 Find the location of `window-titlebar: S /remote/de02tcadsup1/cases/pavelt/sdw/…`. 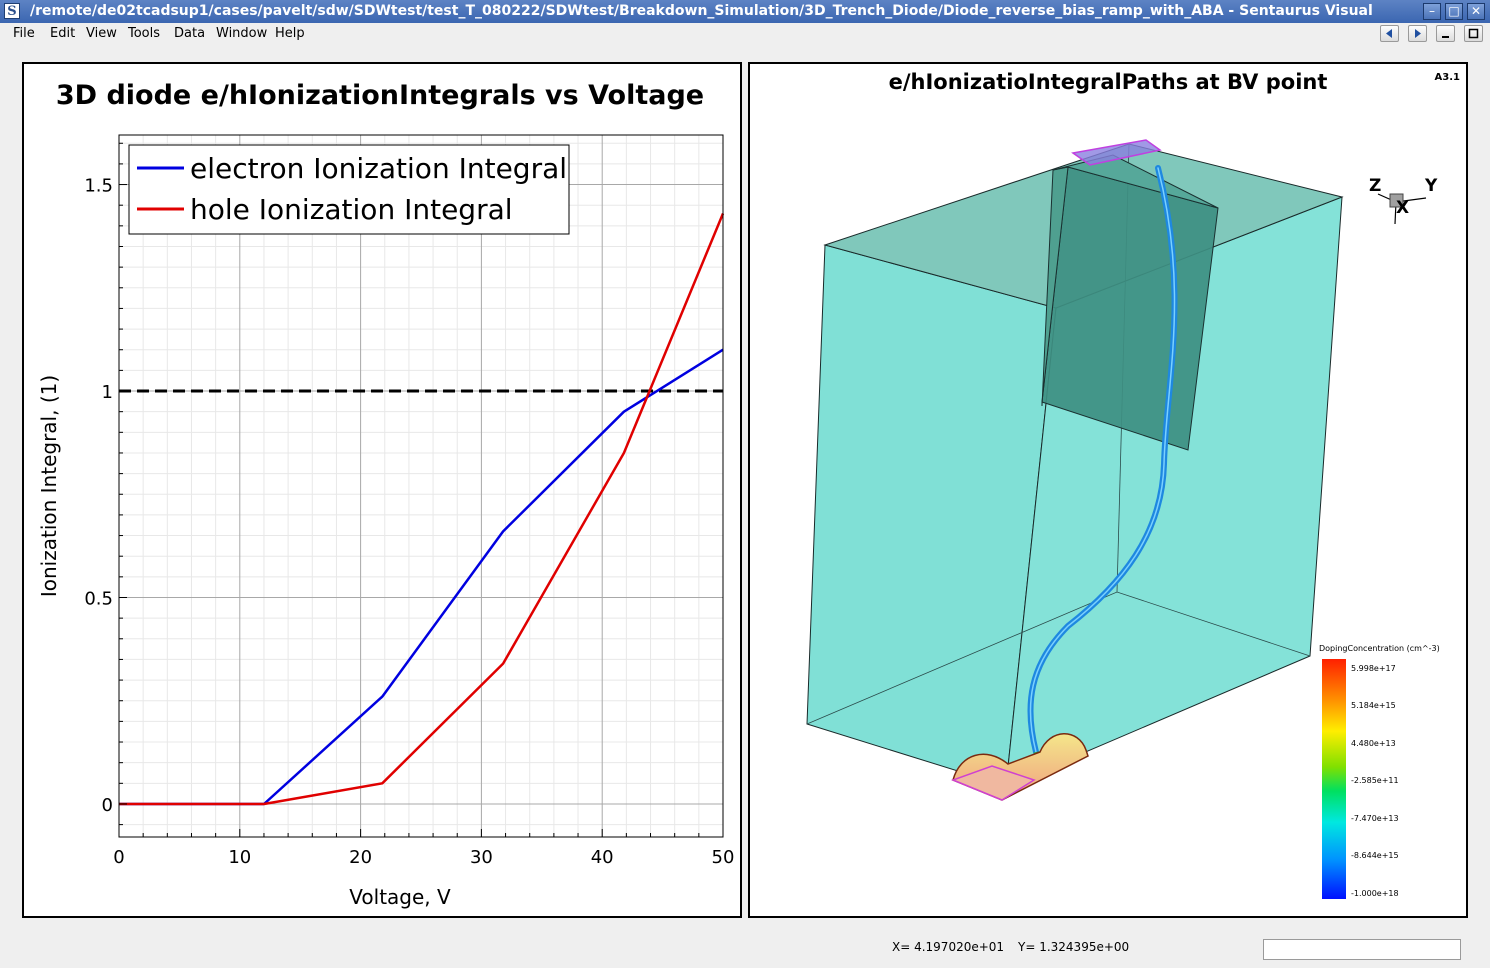

window-titlebar: S /remote/de02tcadsup1/cases/pavelt/sdw/… is located at coordinates (745, 11).